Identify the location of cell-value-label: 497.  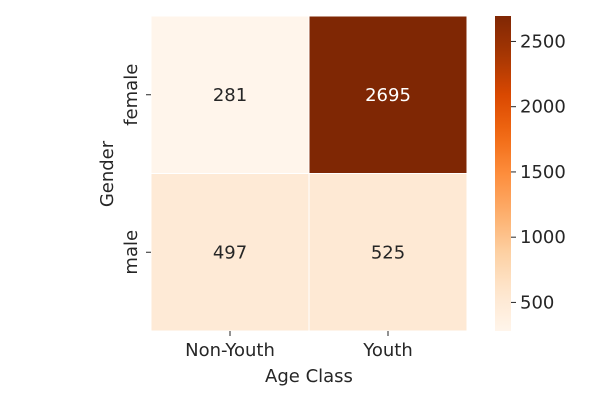
(230, 252).